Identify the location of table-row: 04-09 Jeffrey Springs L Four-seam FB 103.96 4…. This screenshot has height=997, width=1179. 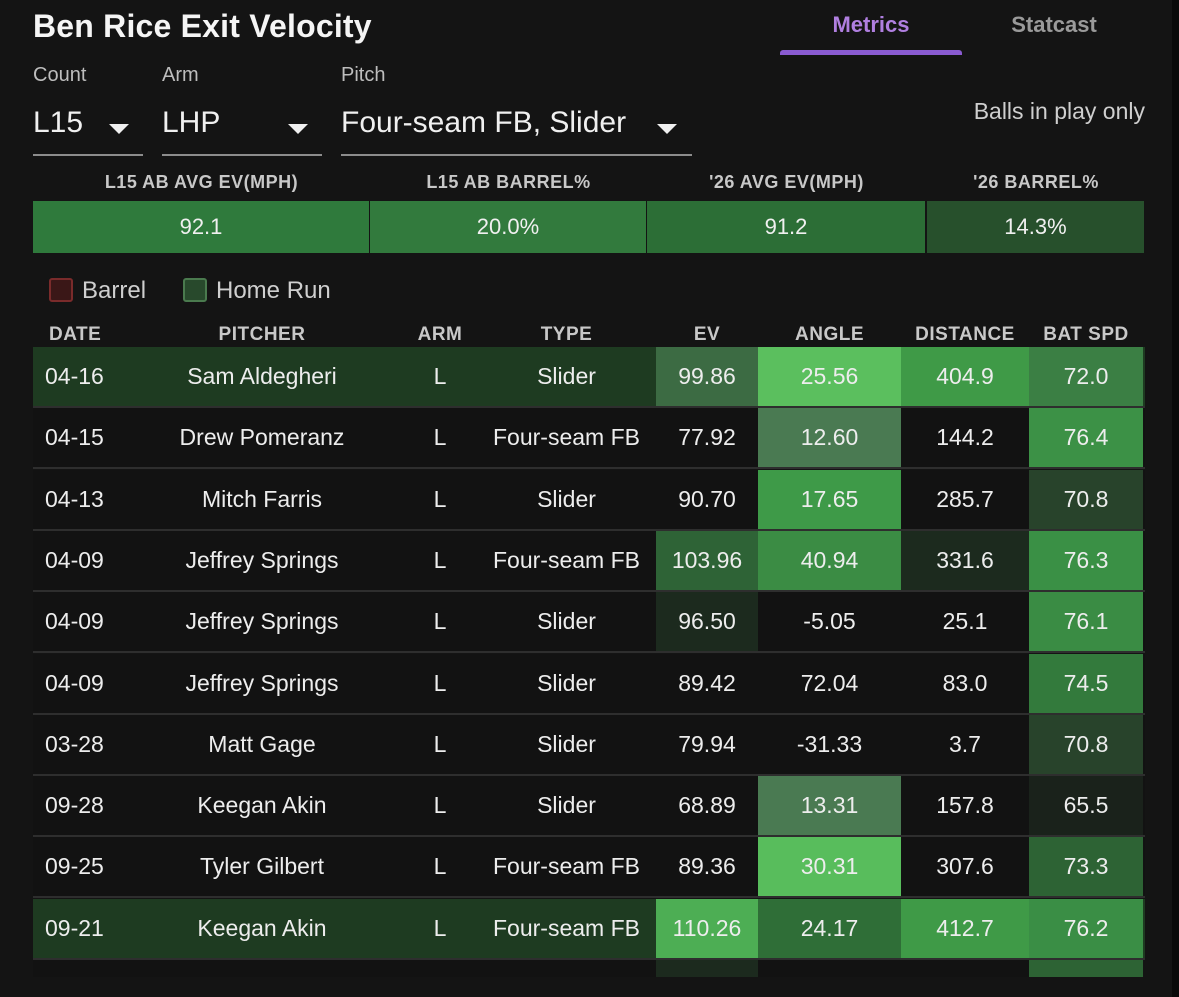
(589, 561).